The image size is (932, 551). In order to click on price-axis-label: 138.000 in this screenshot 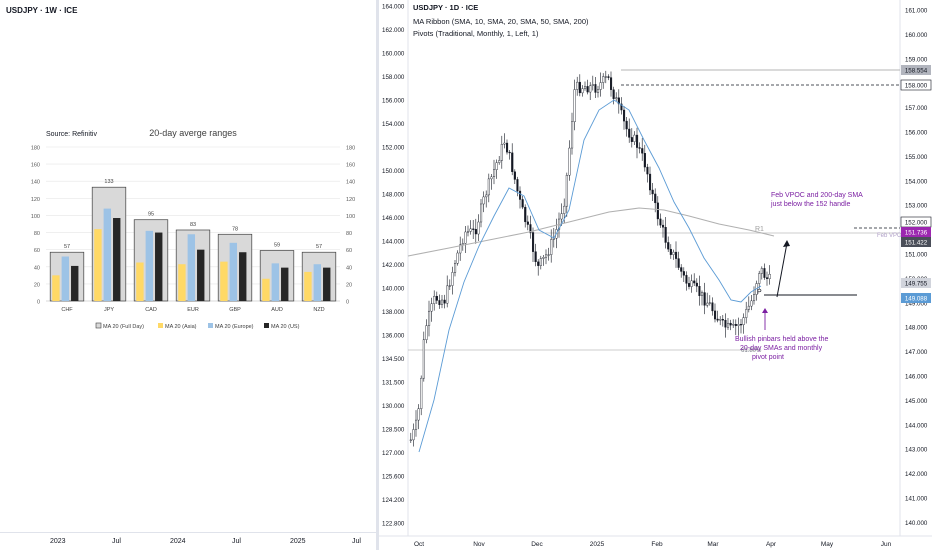, I will do `click(393, 312)`.